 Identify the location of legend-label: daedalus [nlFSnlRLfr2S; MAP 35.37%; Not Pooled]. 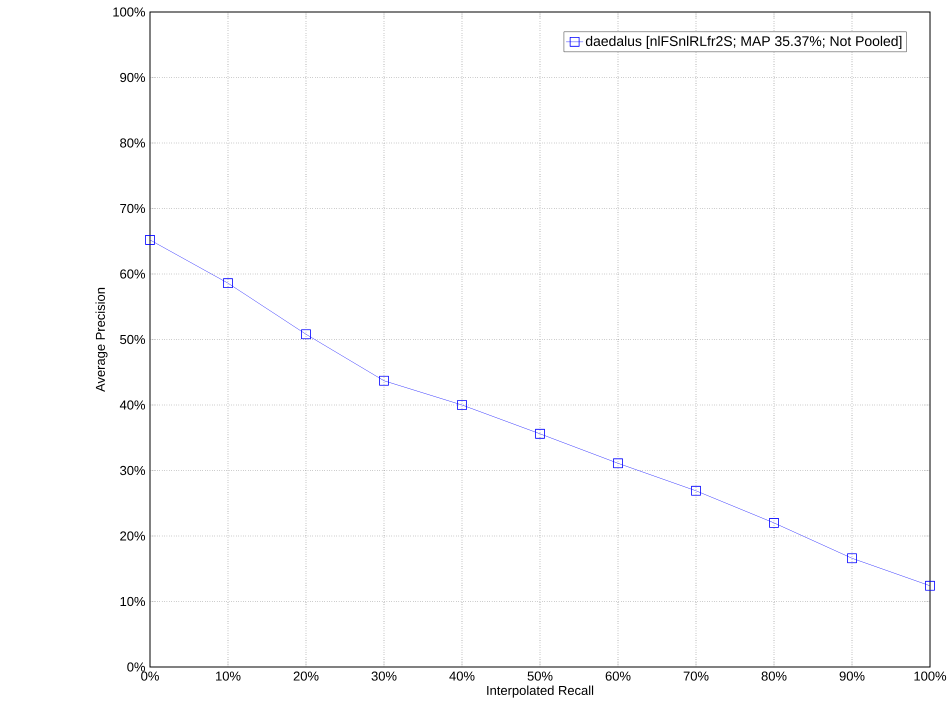
(744, 42).